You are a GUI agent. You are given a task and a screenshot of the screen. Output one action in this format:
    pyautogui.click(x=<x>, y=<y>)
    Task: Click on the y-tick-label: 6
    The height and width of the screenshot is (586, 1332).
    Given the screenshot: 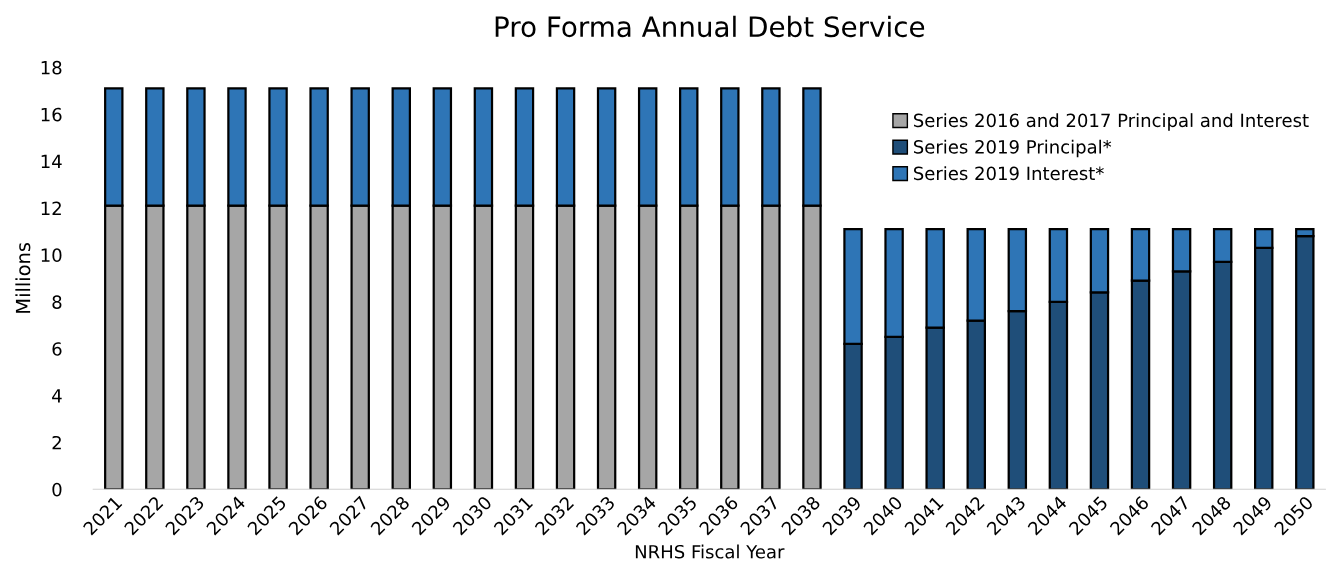 What is the action you would take?
    pyautogui.click(x=57, y=349)
    